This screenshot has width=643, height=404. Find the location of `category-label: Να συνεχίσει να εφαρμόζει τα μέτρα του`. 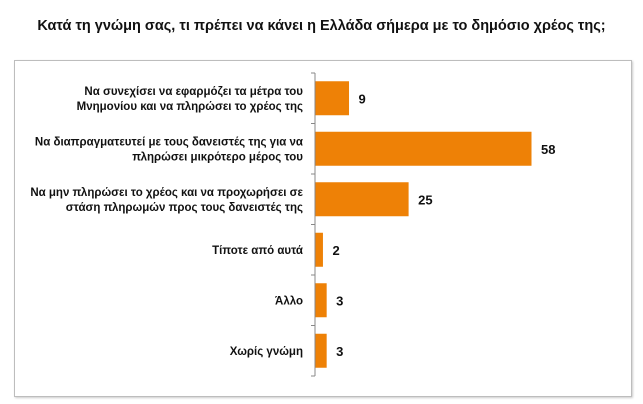

category-label: Να συνεχίσει να εφαρμόζει τα μέτρα του is located at coordinates (193, 92).